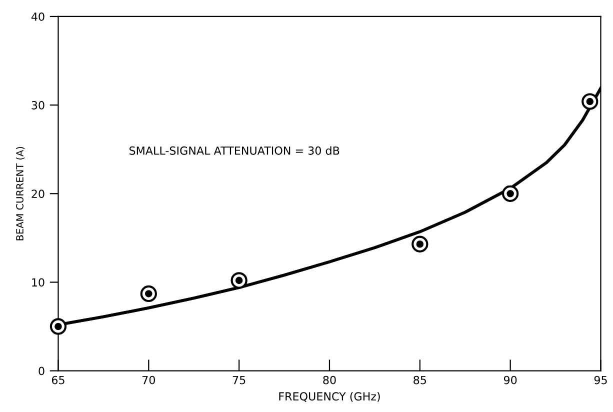  I want to click on x-tick-label: 95, so click(600, 380).